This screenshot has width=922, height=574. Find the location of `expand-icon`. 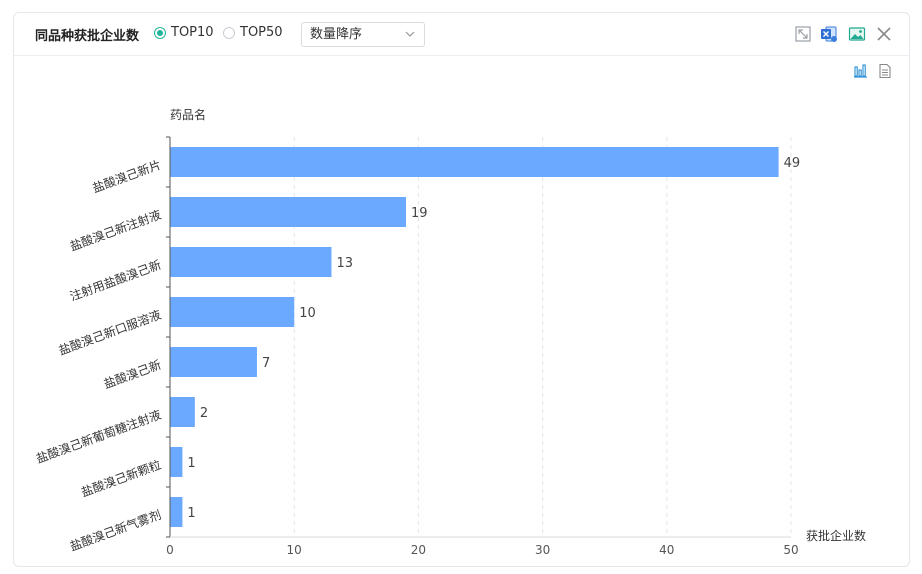

expand-icon is located at coordinates (803, 34).